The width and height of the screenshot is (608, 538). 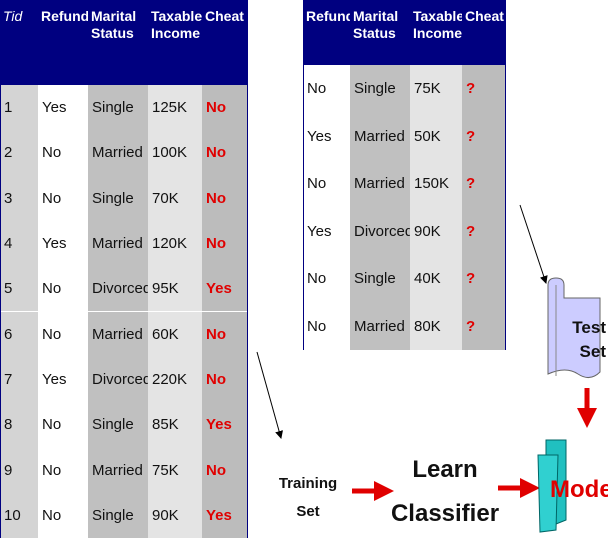 I want to click on table-cell: 8, so click(x=19, y=425).